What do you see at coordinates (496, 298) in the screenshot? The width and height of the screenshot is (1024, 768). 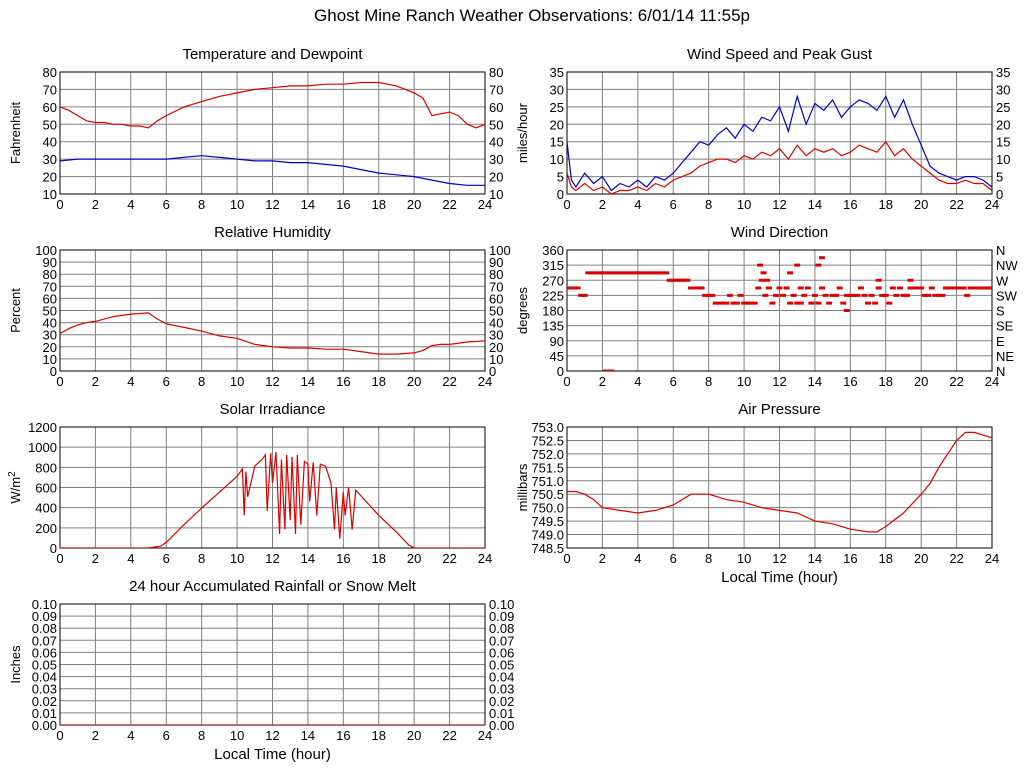 I see `humidity-right-tick-label: 60` at bounding box center [496, 298].